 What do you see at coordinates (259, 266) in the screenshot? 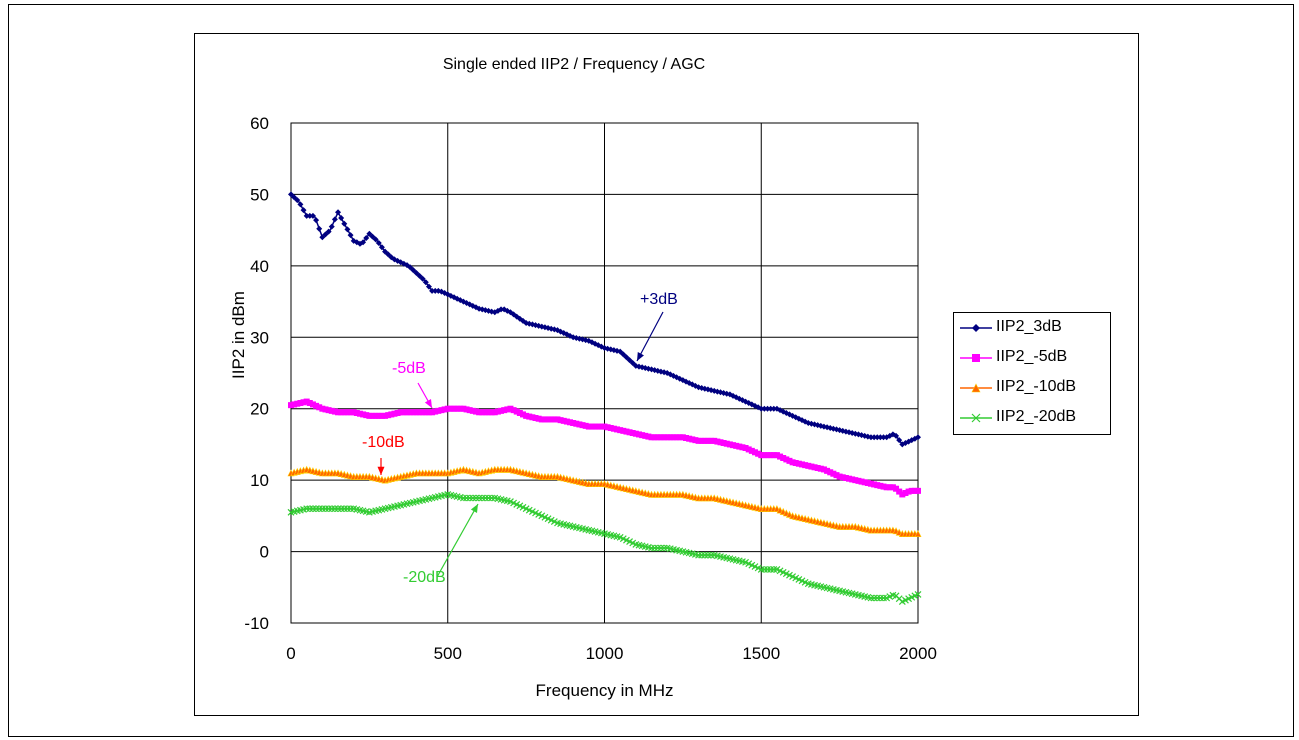
I see `y-tick-label: 40` at bounding box center [259, 266].